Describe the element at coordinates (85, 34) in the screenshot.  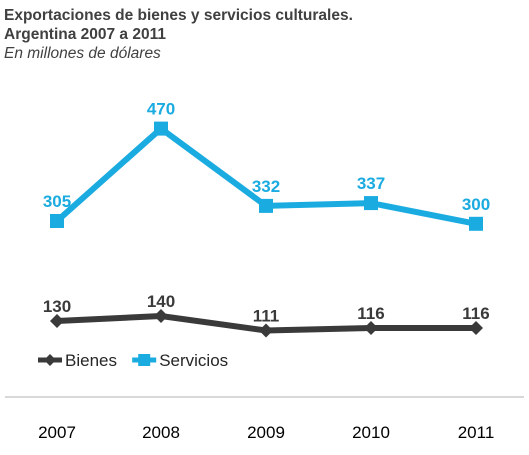
I see `chart-title-line-2: Argentina 2007 a 2011` at that location.